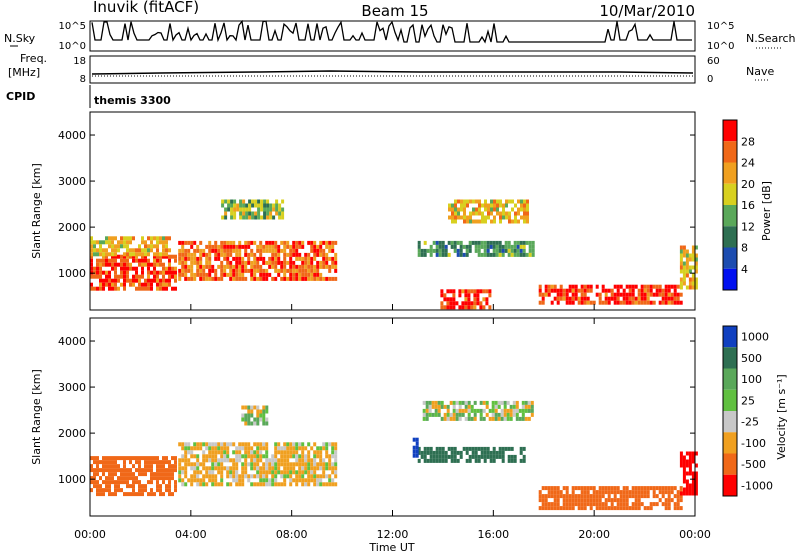 This screenshot has height=554, width=800. Describe the element at coordinates (751, 358) in the screenshot. I see `velocity-colorbar-tick: 500` at that location.